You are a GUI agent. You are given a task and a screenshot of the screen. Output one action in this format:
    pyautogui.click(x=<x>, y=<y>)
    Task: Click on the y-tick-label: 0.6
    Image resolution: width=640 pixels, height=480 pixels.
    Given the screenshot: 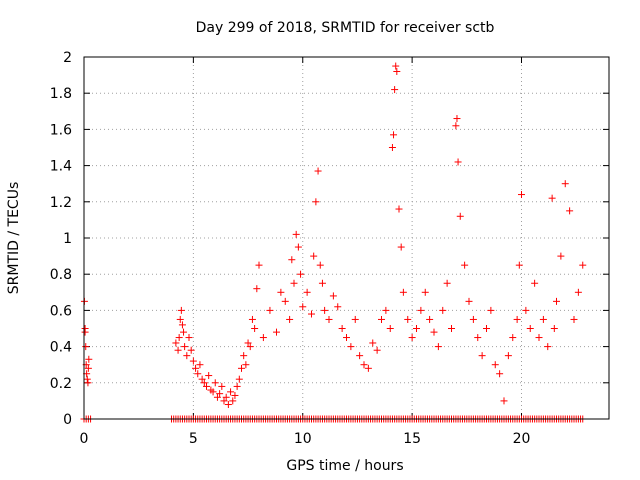 What is the action you would take?
    pyautogui.click(x=61, y=311)
    